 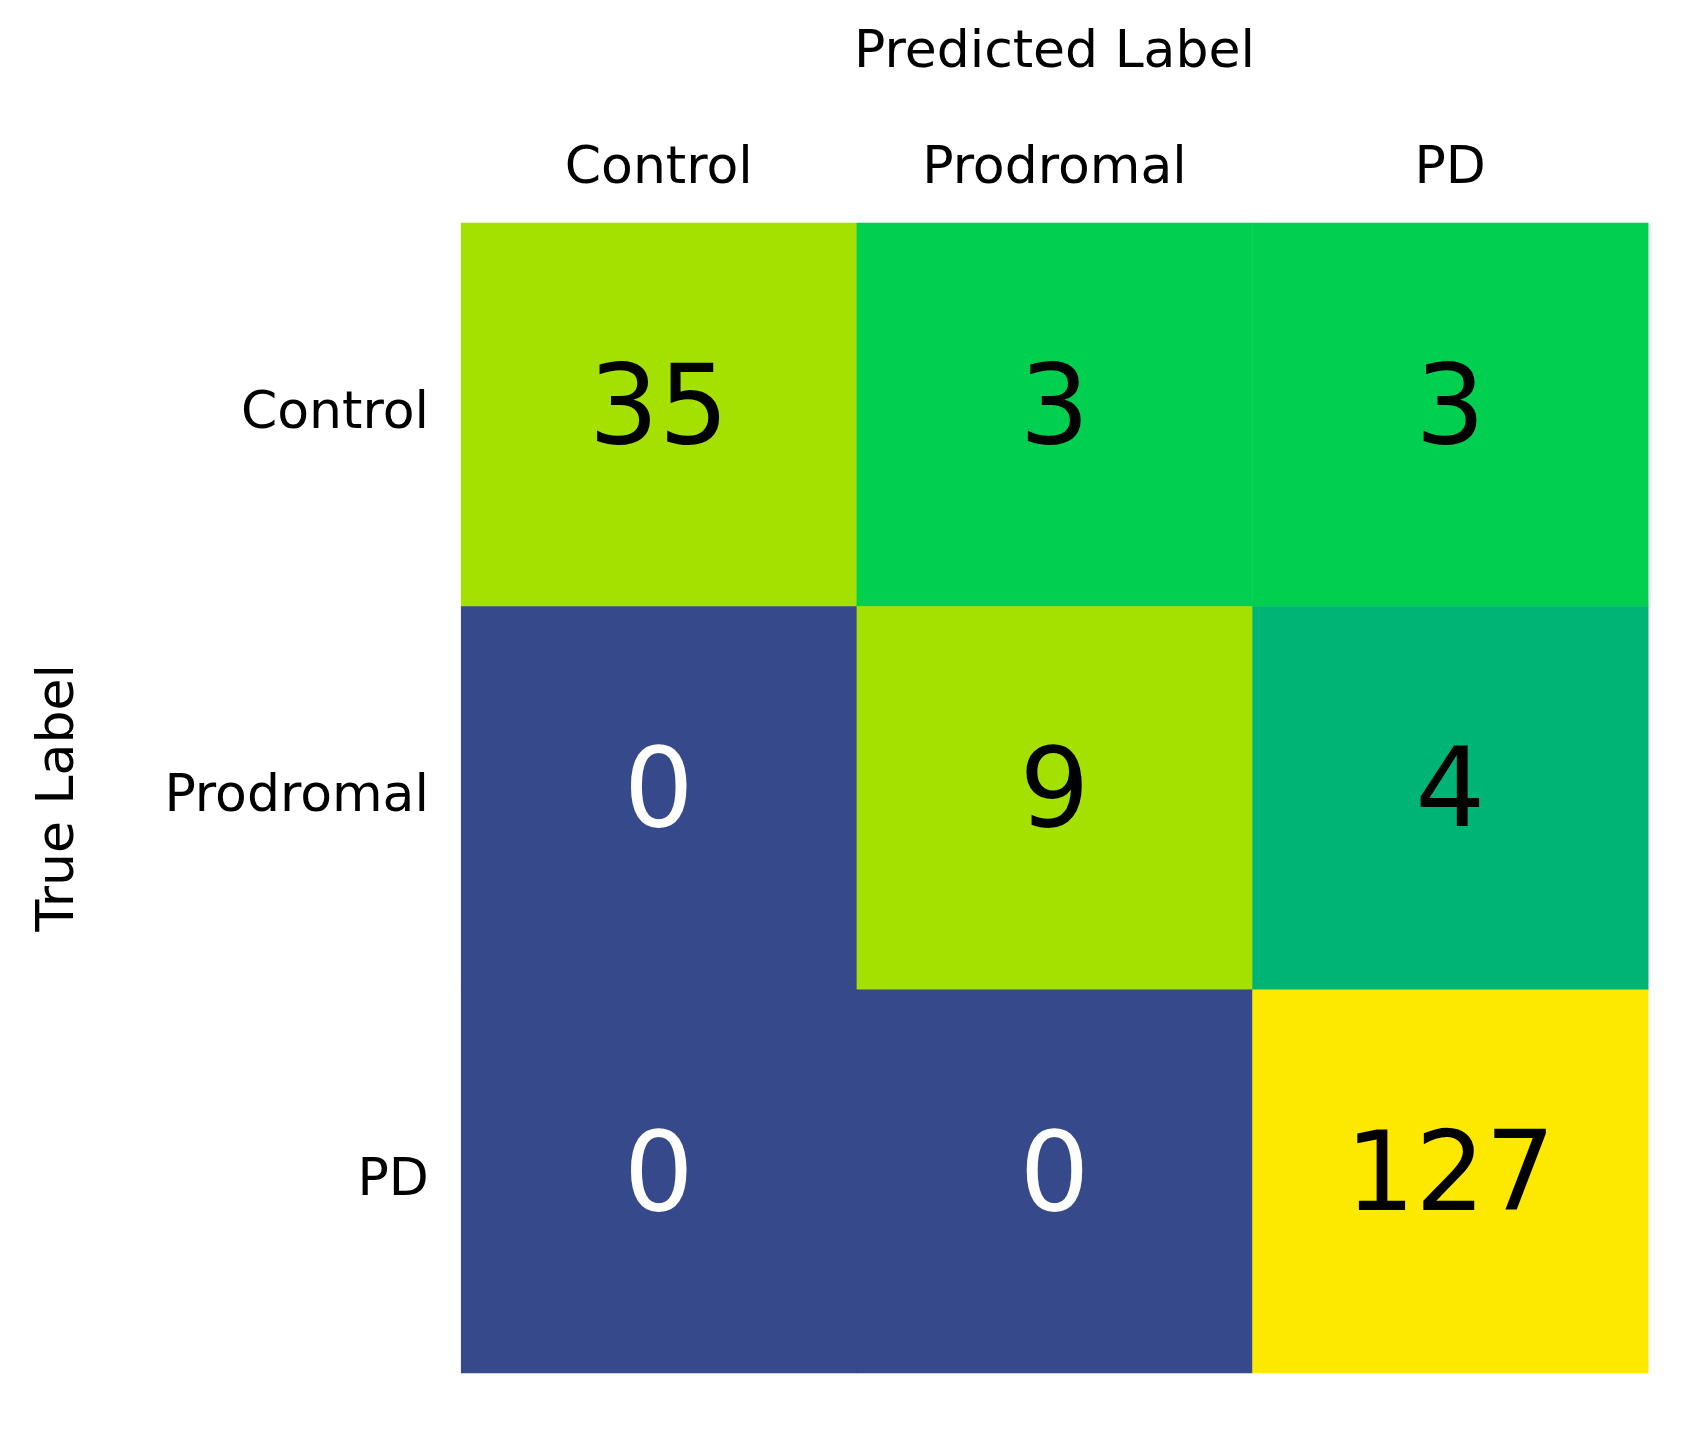 I want to click on y-tick-label: Control, so click(x=334, y=409).